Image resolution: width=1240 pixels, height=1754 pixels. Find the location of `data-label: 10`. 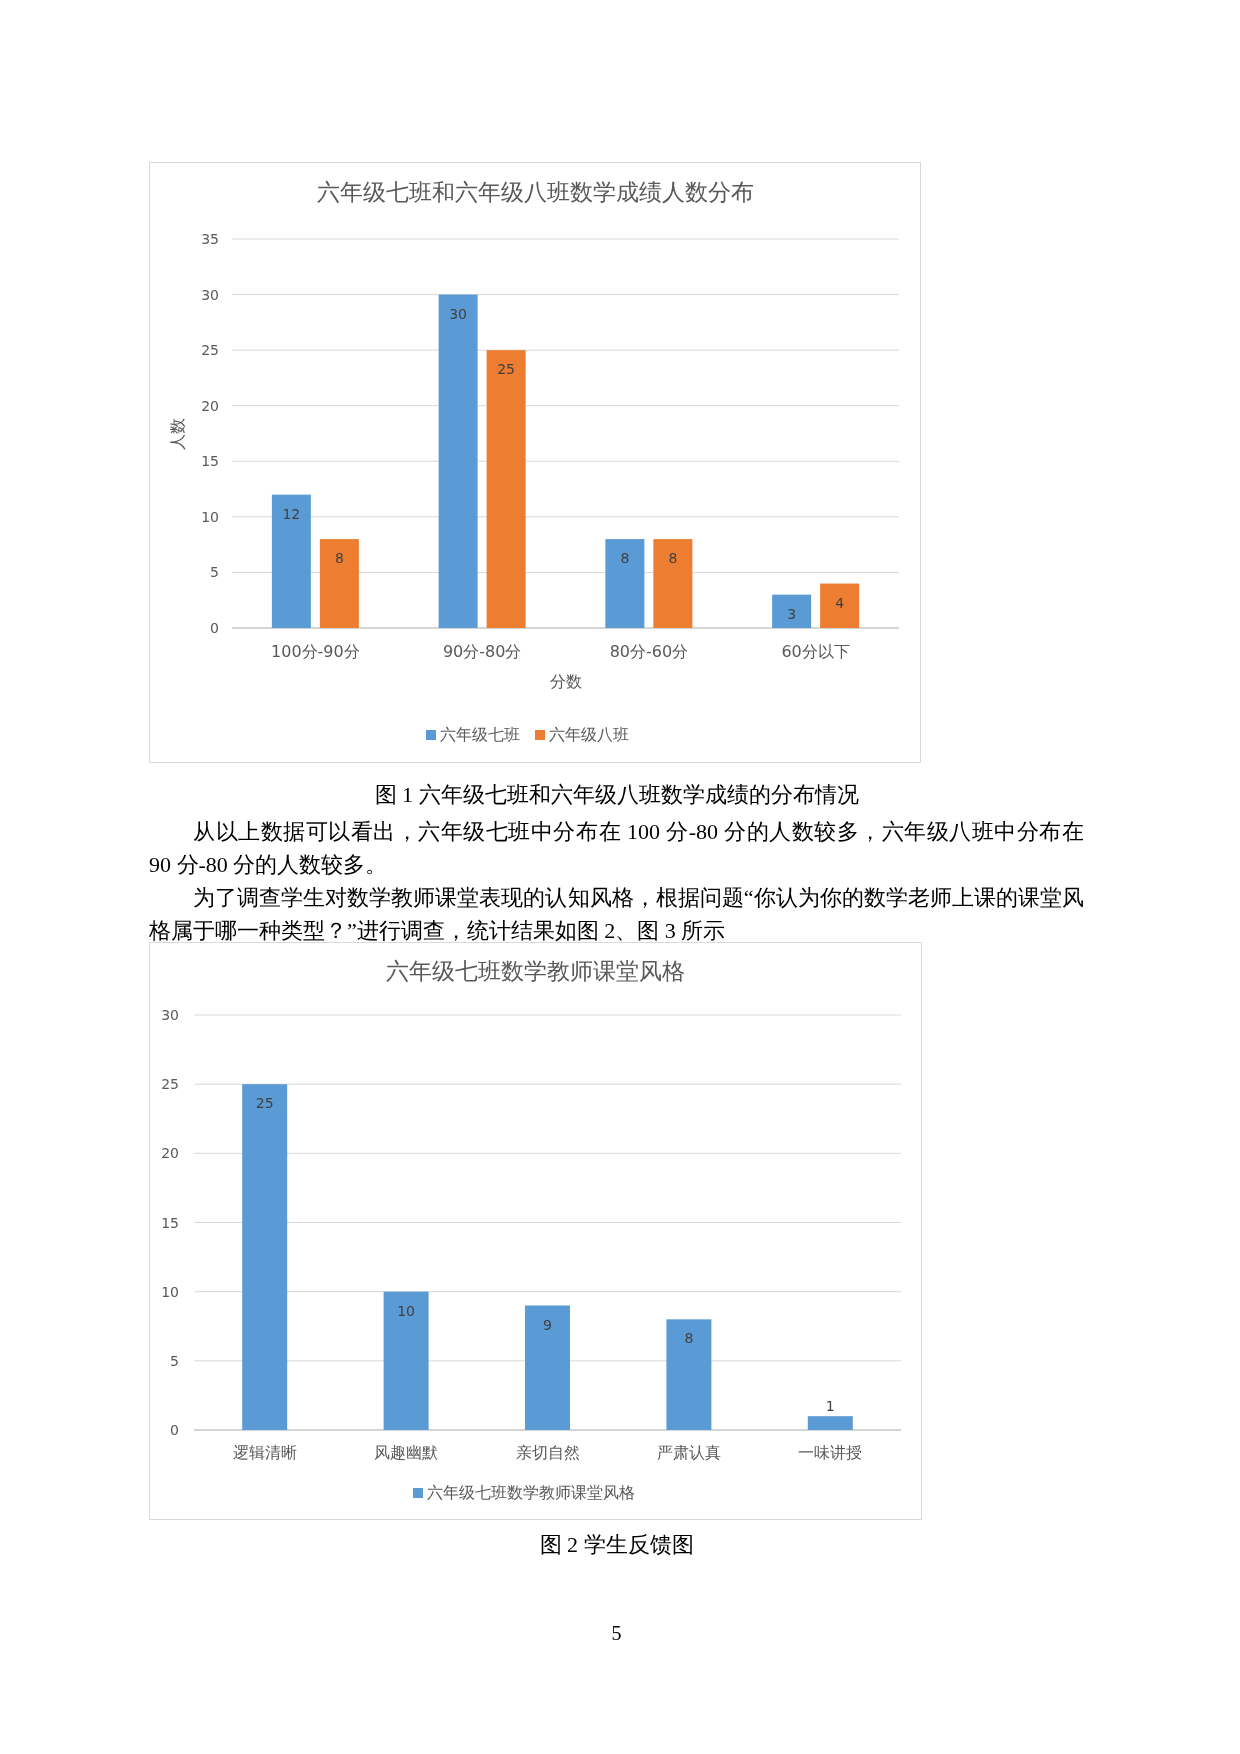

data-label: 10 is located at coordinates (406, 1310).